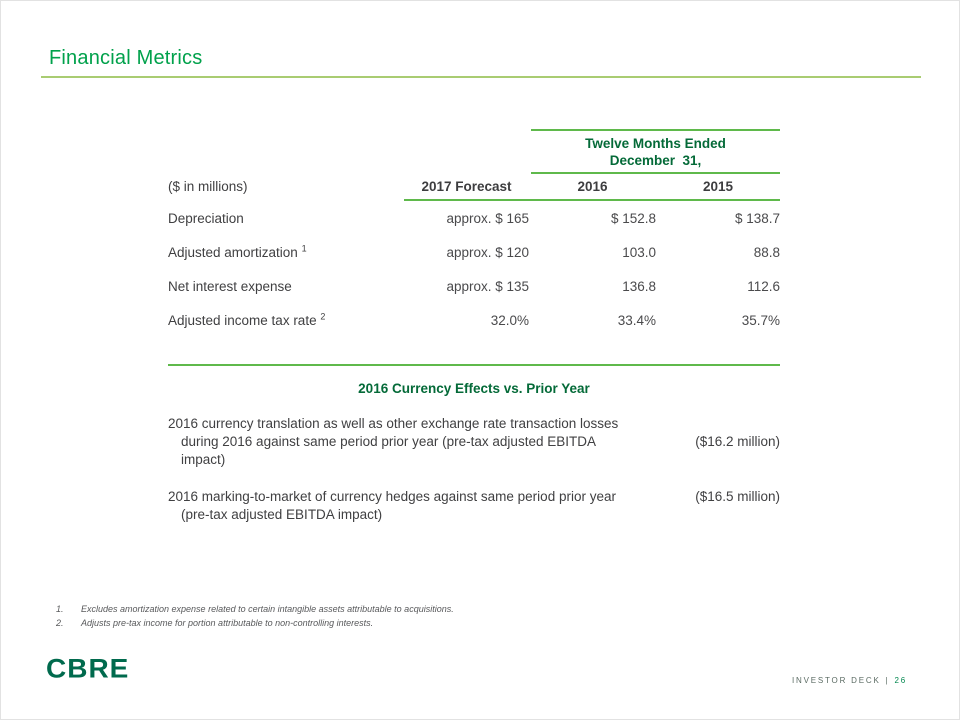  What do you see at coordinates (60, 609) in the screenshot?
I see `footnote-number: 1.` at bounding box center [60, 609].